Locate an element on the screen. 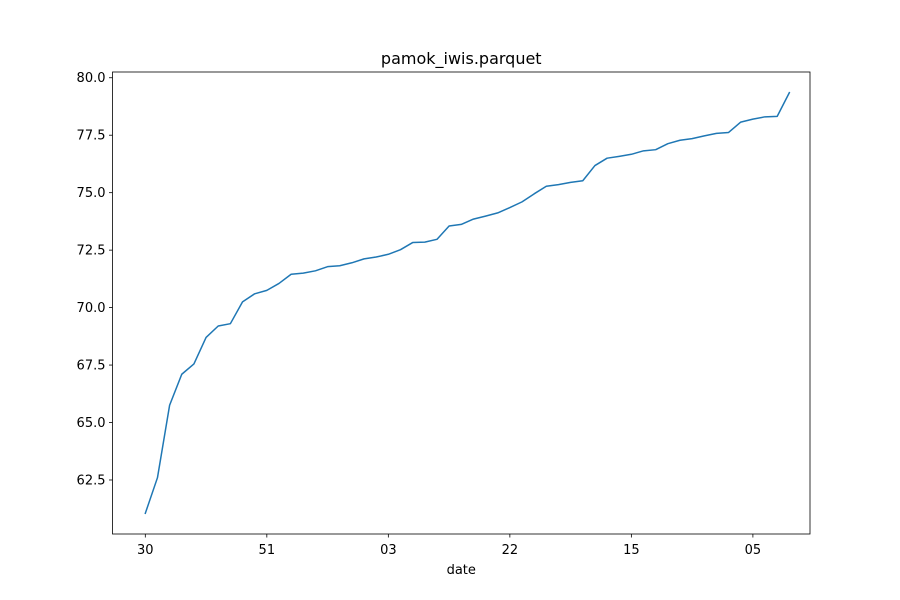  x-axis: 30 51 03 22 15 05 is located at coordinates (449, 546).